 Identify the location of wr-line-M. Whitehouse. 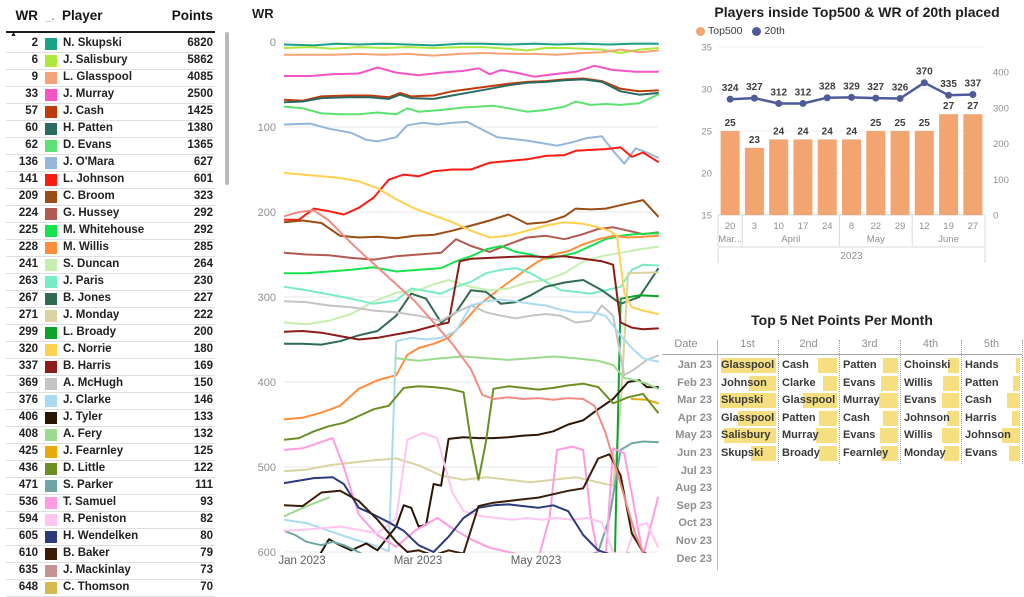
(471, 253).